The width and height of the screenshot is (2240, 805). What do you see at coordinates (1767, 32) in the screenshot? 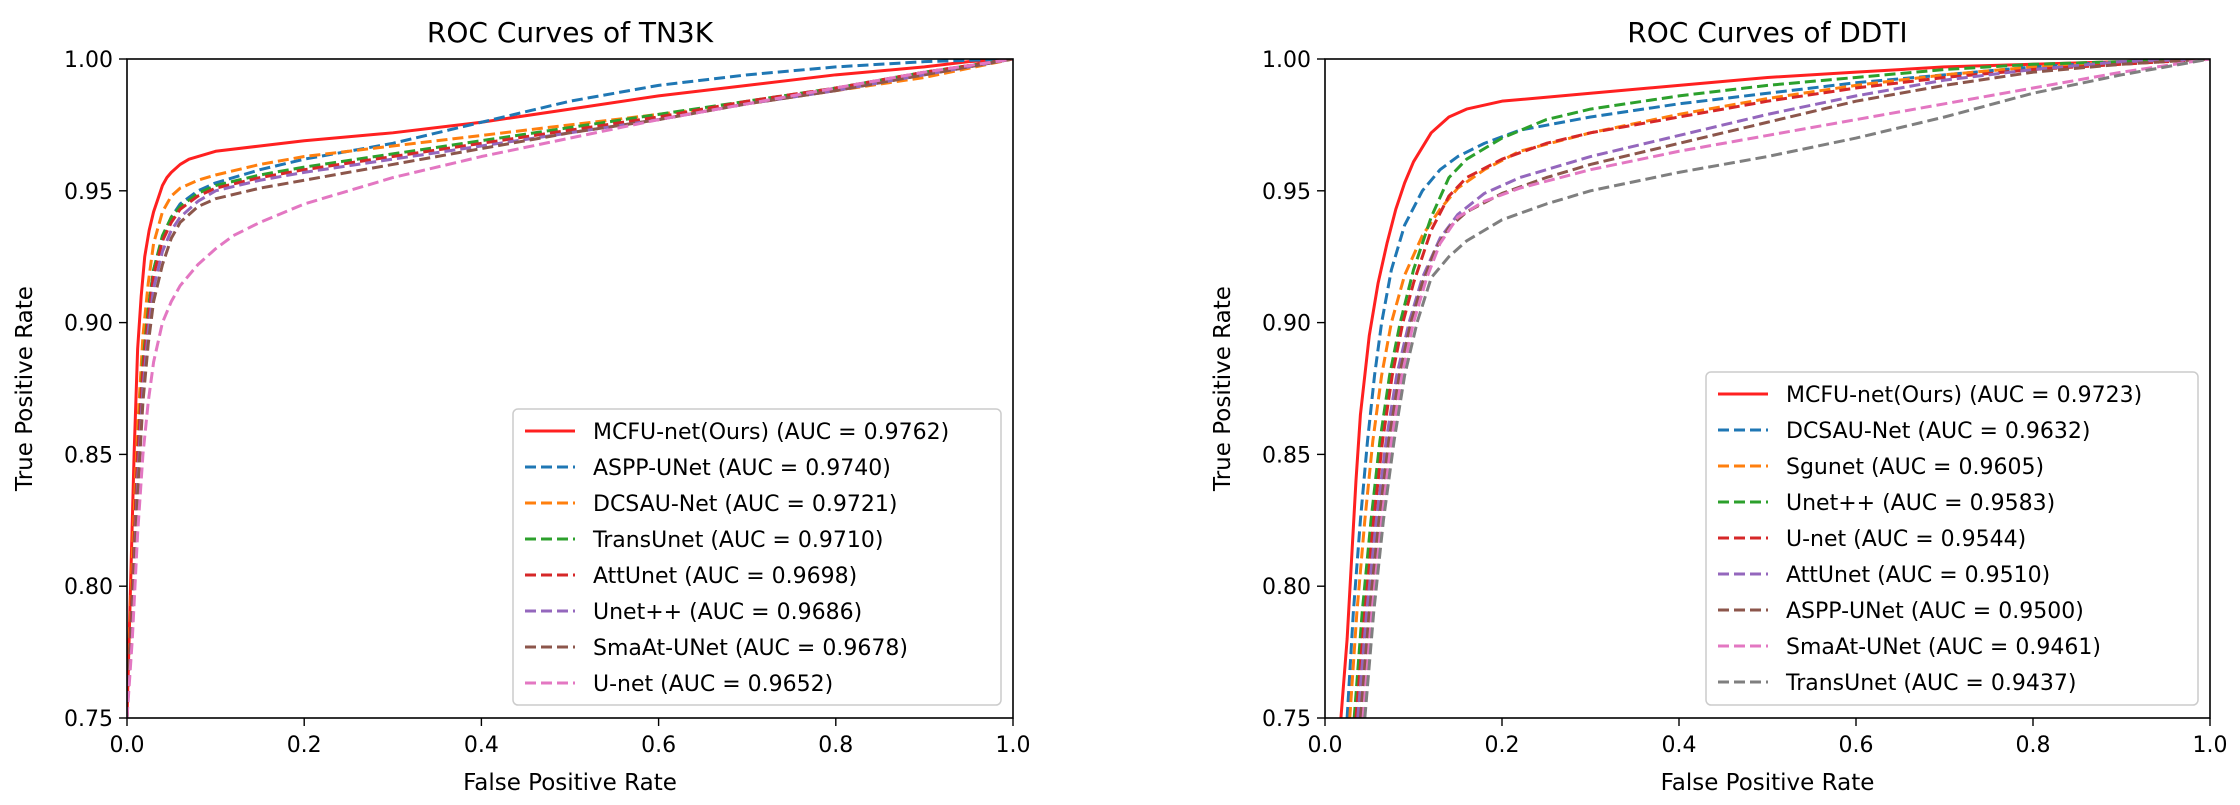
I see `chart-title: ROC Curves of DDTI` at bounding box center [1767, 32].